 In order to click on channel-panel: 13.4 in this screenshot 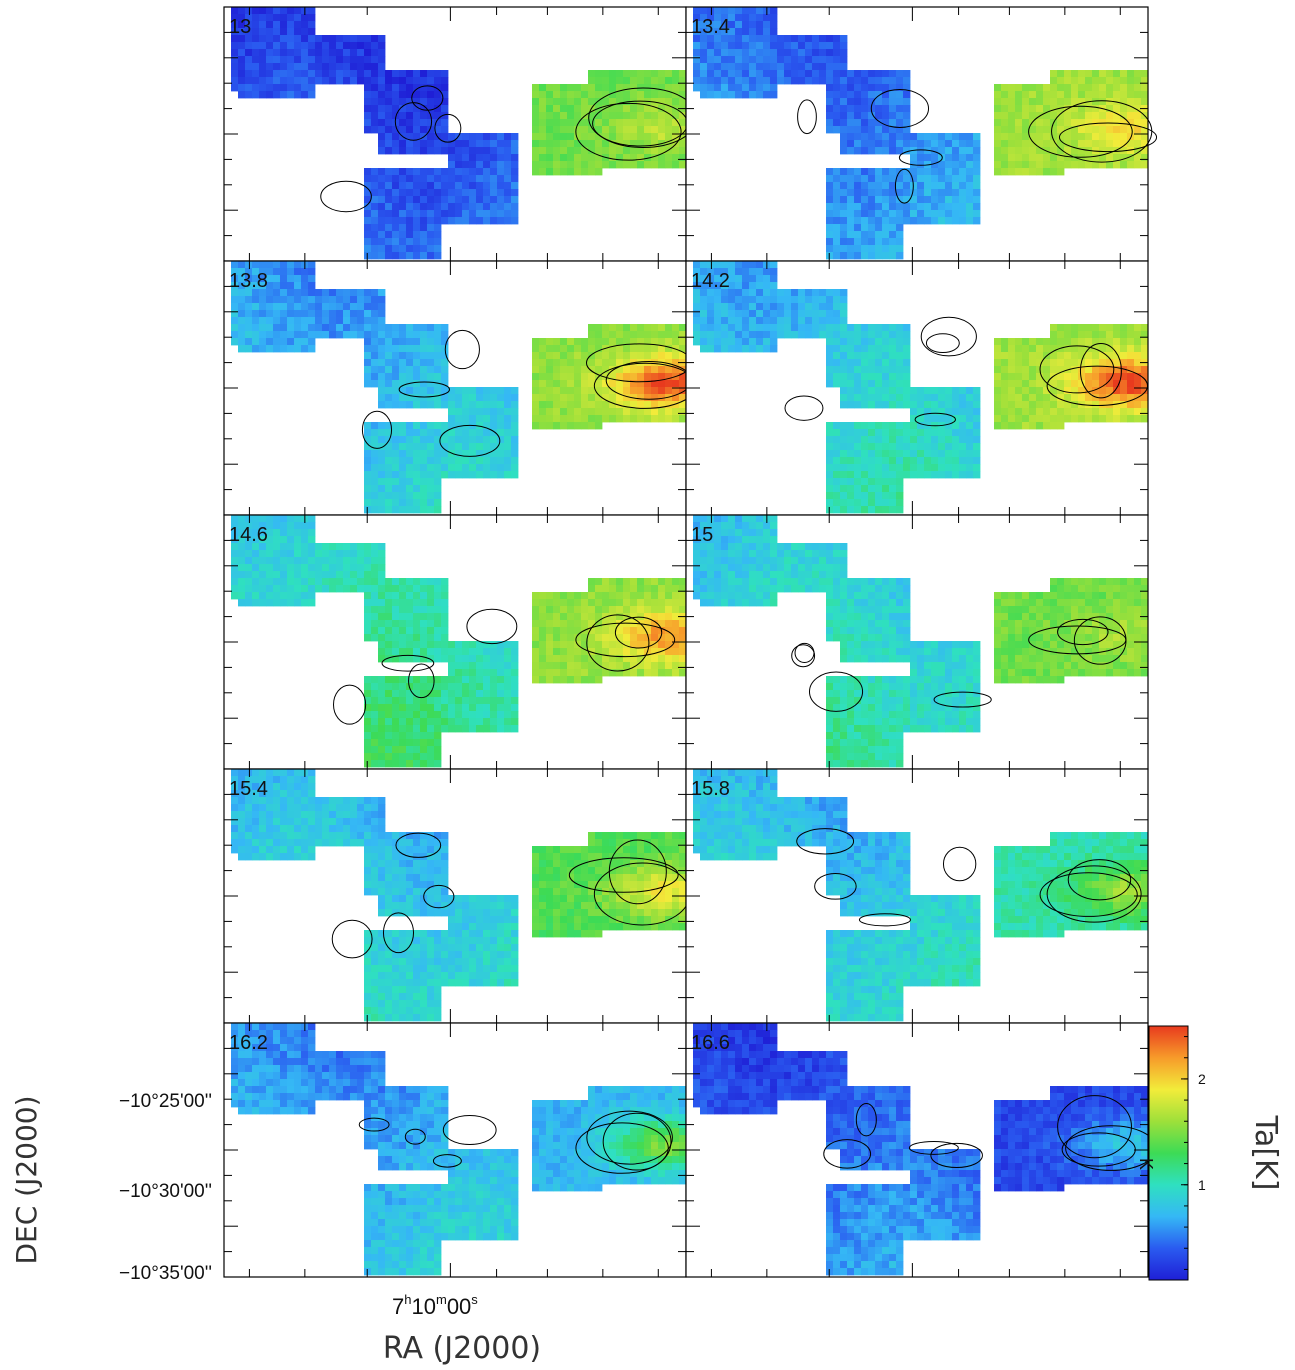, I will do `click(921, 134)`.